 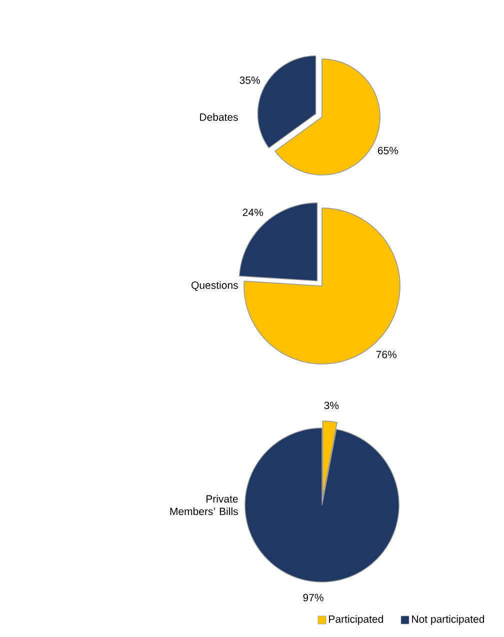 I want to click on text: Questions, so click(x=215, y=286).